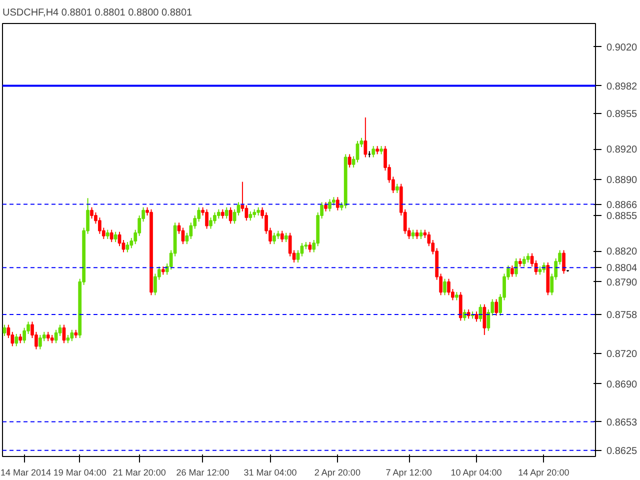  What do you see at coordinates (139, 473) in the screenshot?
I see `x-tick-label: 21 Mar 20:00` at bounding box center [139, 473].